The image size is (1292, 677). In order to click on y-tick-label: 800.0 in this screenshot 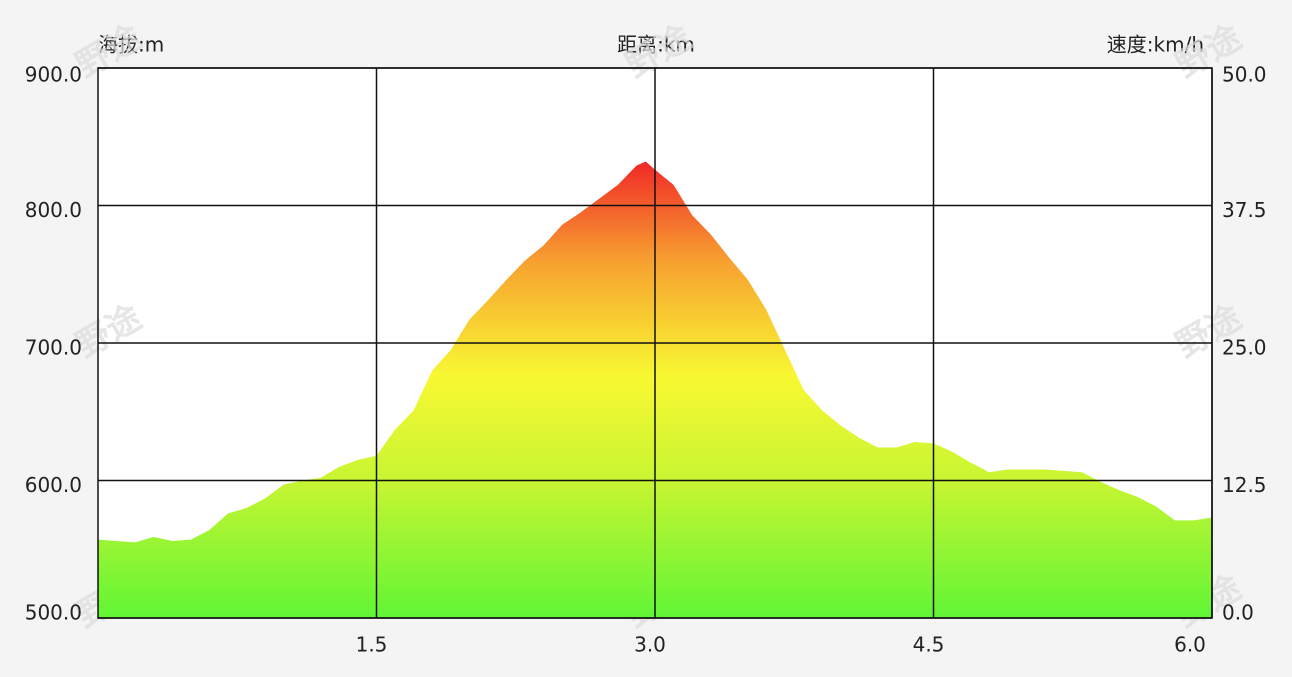, I will do `click(53, 210)`.